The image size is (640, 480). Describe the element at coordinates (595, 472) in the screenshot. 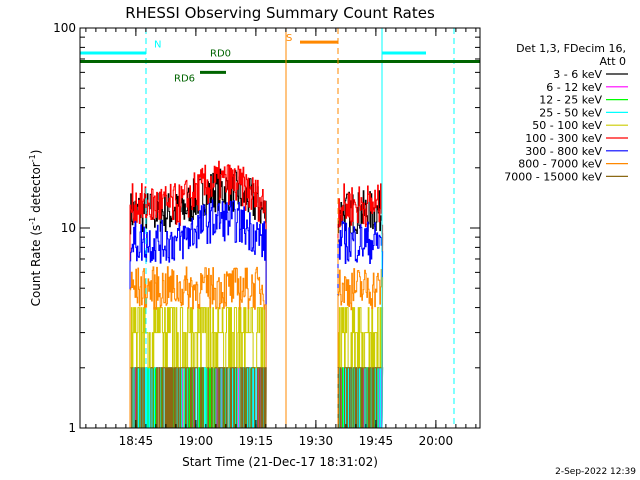

I see `footer-date: 2-Sep-2022 12:39` at that location.